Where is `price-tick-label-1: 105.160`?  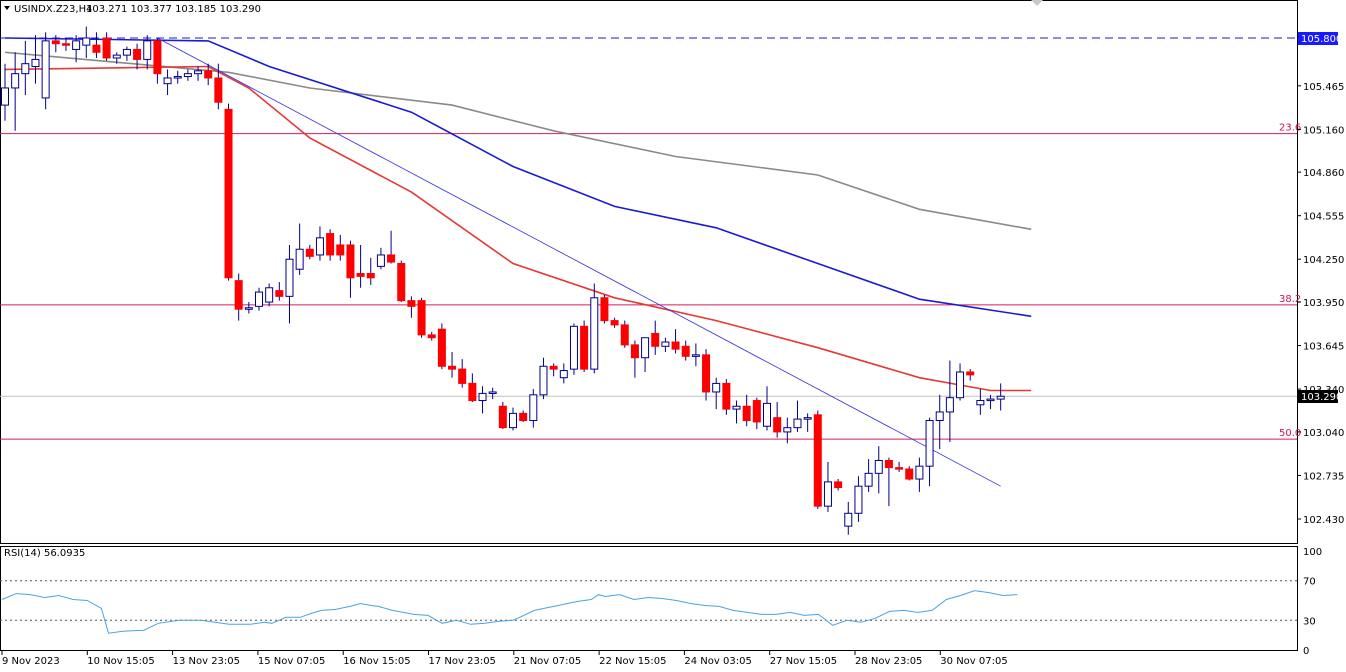 price-tick-label-1: 105.160 is located at coordinates (1323, 130).